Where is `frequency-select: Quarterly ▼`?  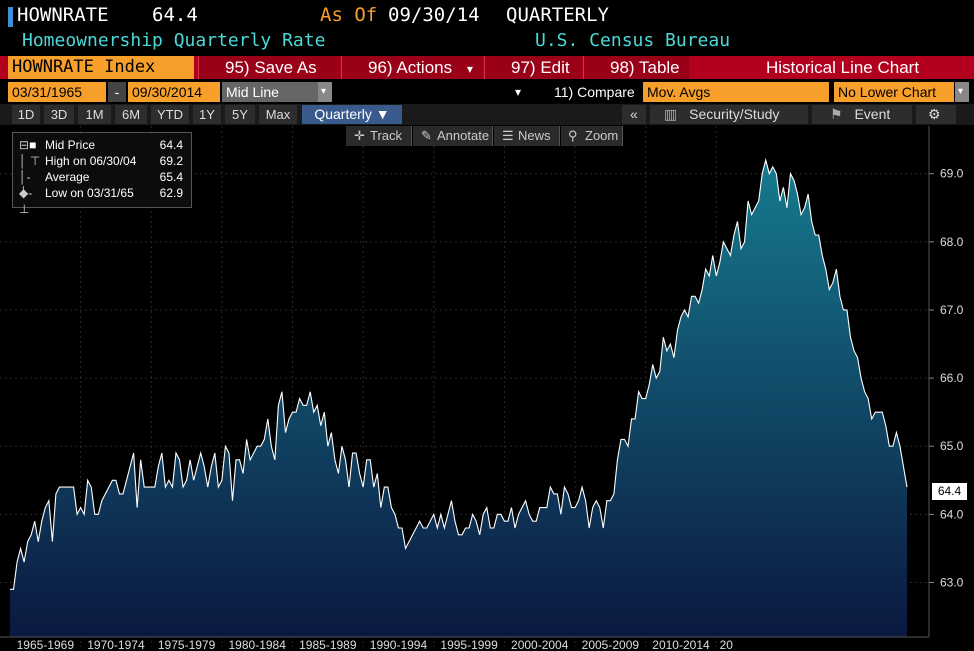 frequency-select: Quarterly ▼ is located at coordinates (352, 114).